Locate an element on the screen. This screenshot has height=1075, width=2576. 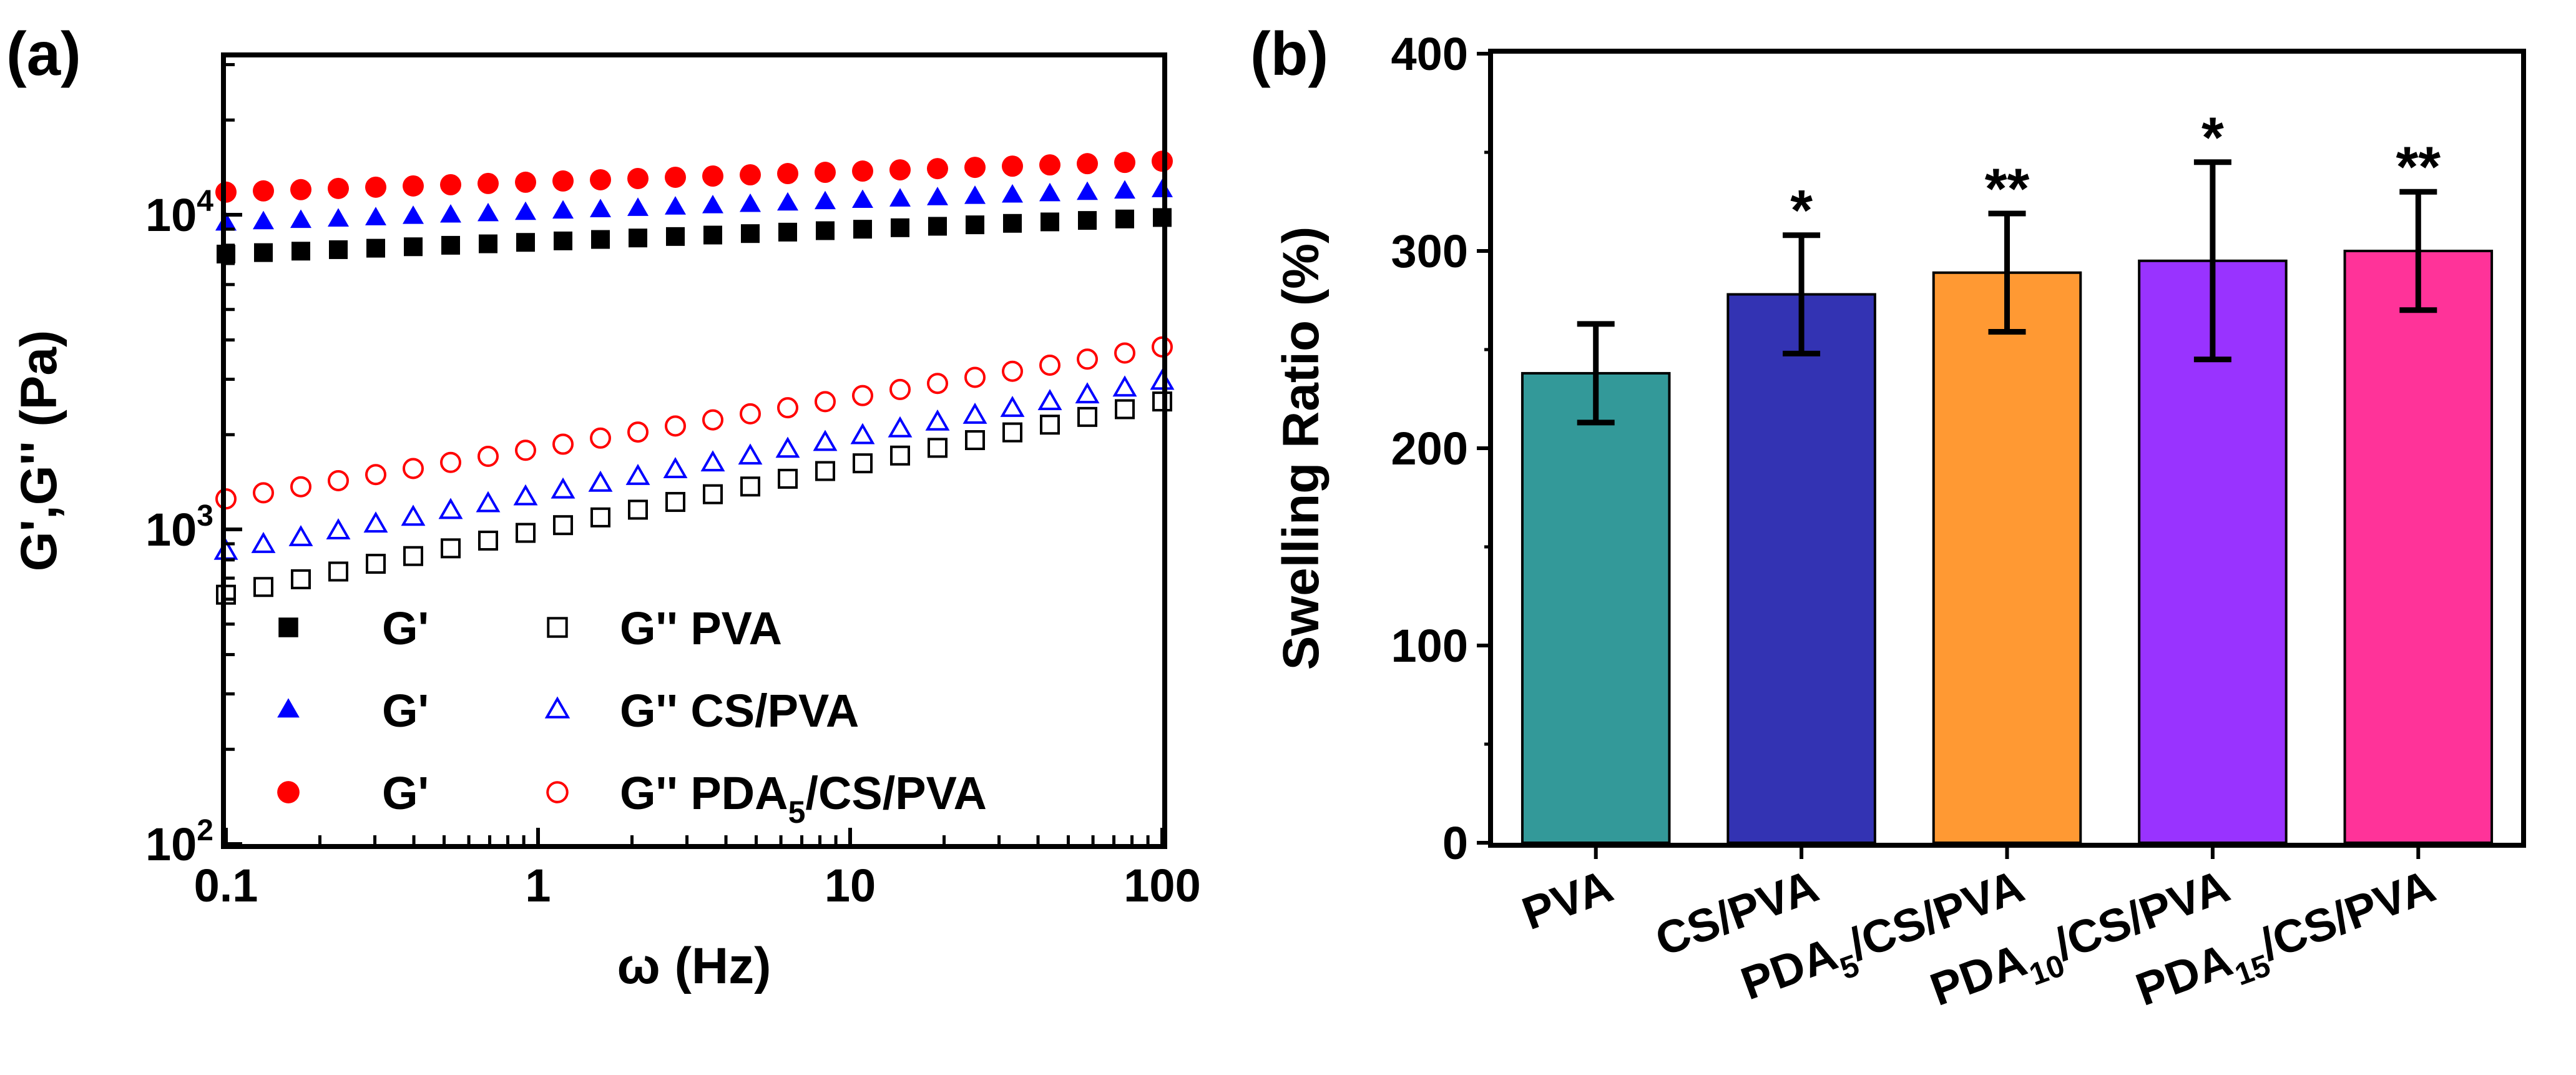
series-pda5-cs-pva-storage-modulus is located at coordinates (694, 176).